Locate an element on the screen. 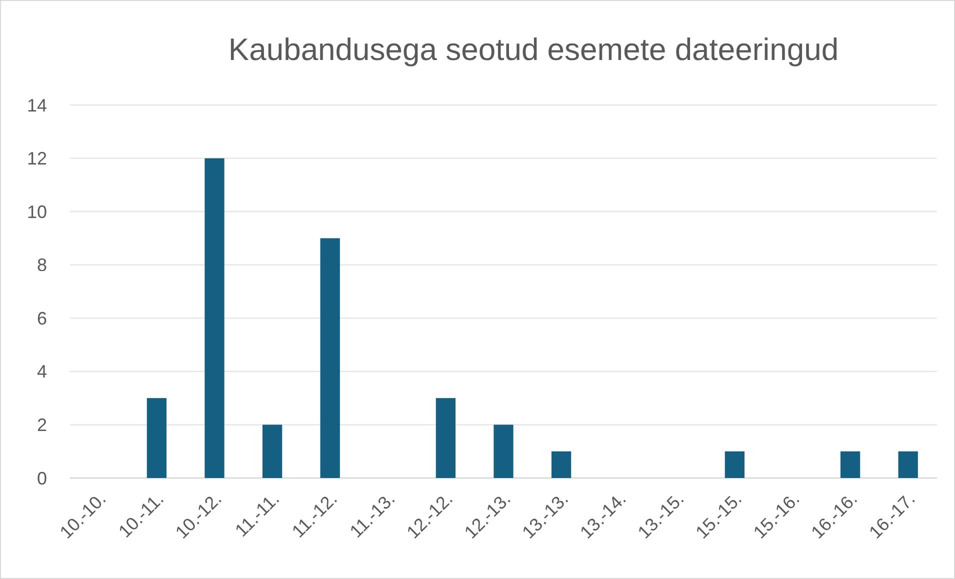 This screenshot has width=955, height=579. y-tick-label: 12 is located at coordinates (36, 158).